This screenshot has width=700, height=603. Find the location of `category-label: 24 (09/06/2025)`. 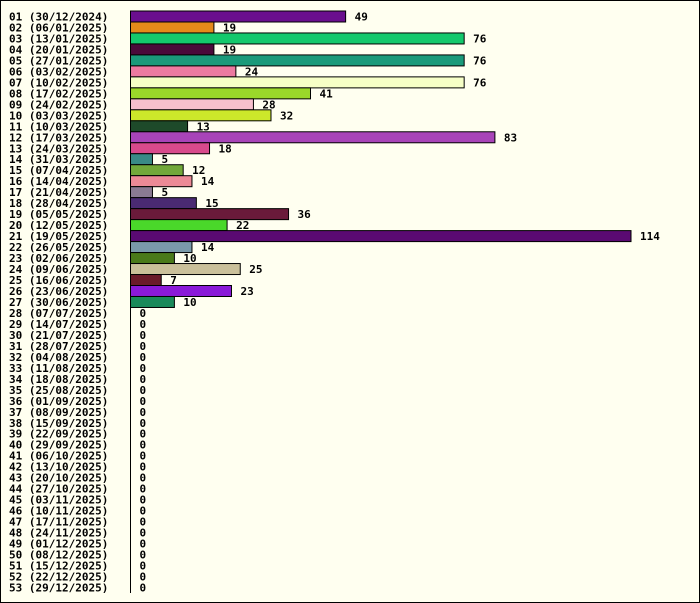

category-label: 24 (09/06/2025) is located at coordinates (58, 269).